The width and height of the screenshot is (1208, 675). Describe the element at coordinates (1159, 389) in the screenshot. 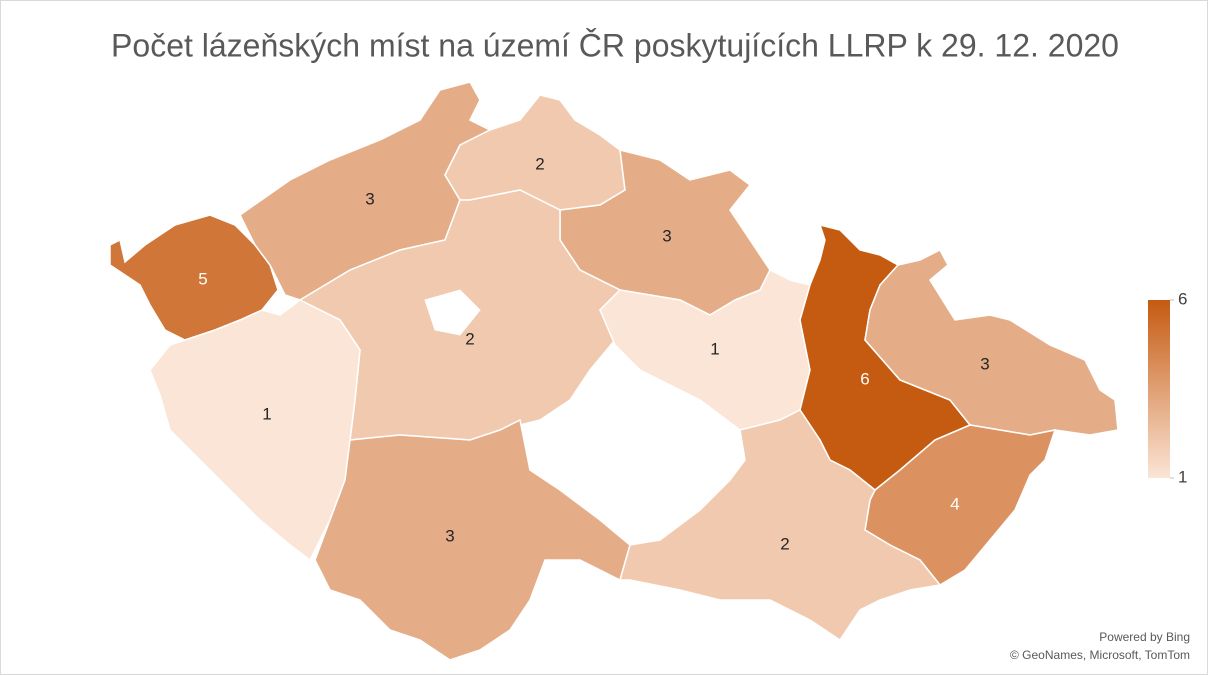

I see `legend-bar` at that location.